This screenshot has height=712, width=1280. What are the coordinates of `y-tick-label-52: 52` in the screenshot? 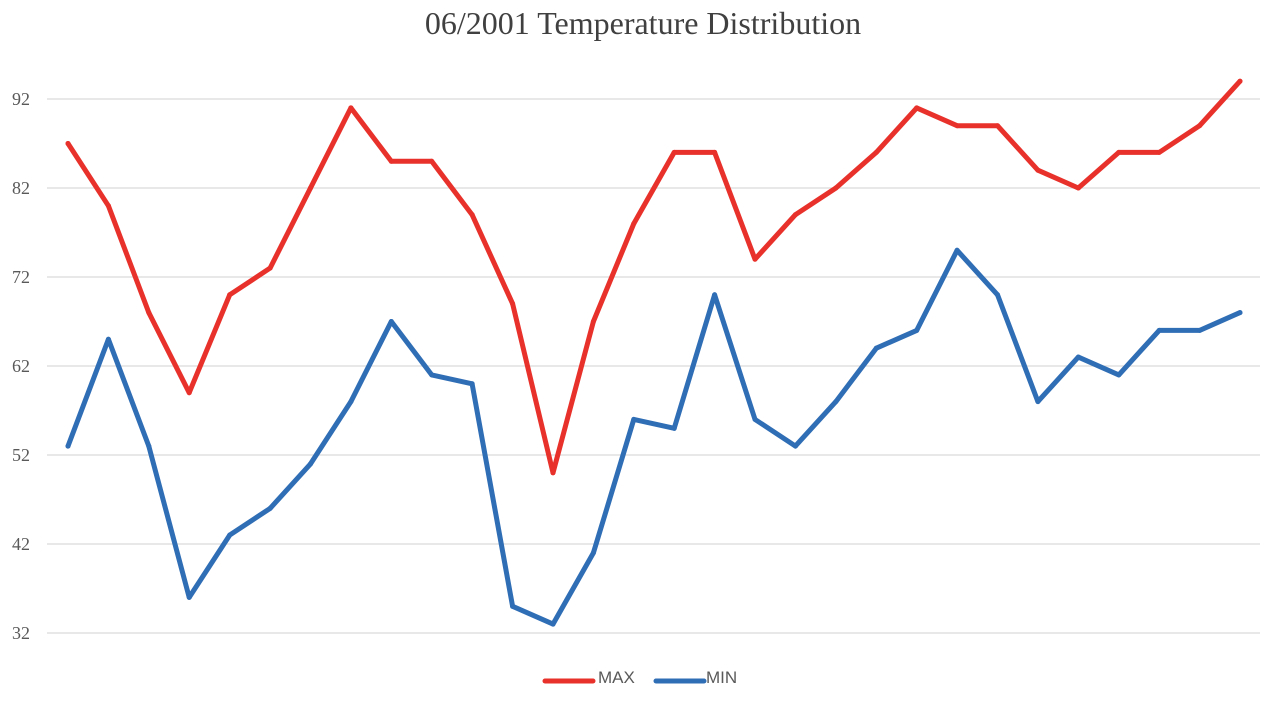 It's located at (21, 455).